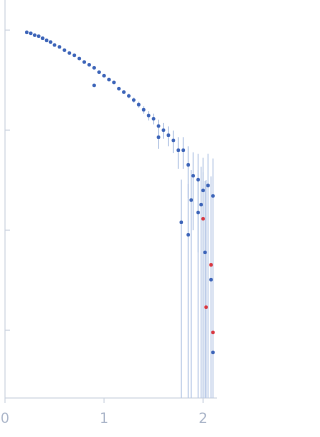 Image resolution: width=320 pixels, height=437 pixels. Describe the element at coordinates (203, 419) in the screenshot. I see `x-tick-label: 2` at that location.